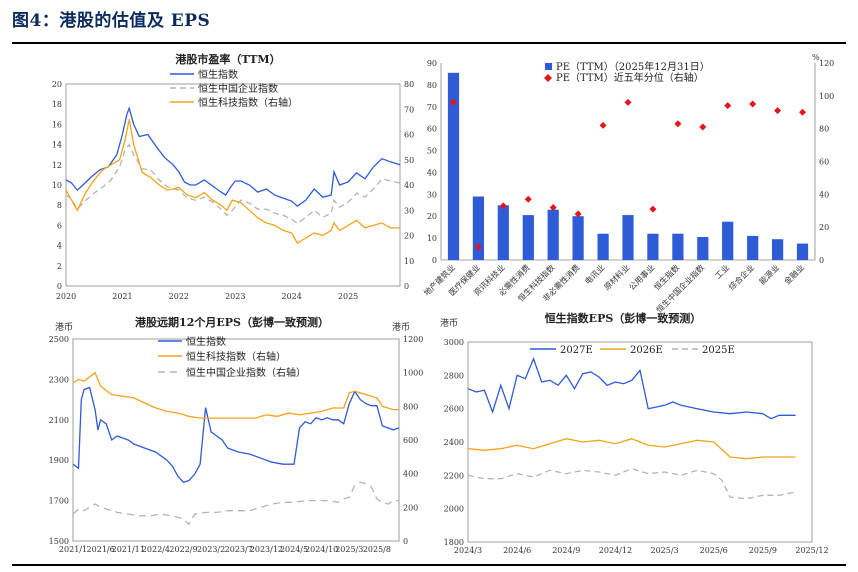 The image size is (858, 572). What do you see at coordinates (617, 277) in the screenshot?
I see `sector-category-label-7: 原材料业` at bounding box center [617, 277].